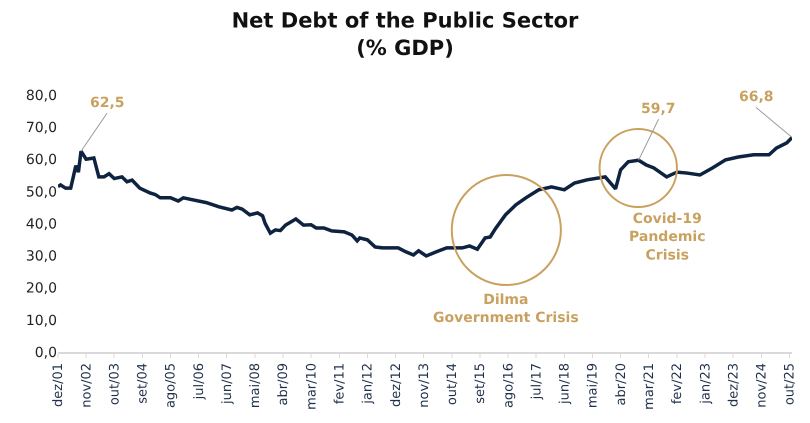 This screenshot has width=810, height=423. What do you see at coordinates (536, 381) in the screenshot?
I see `x-tick-label: jul/17` at bounding box center [536, 381].